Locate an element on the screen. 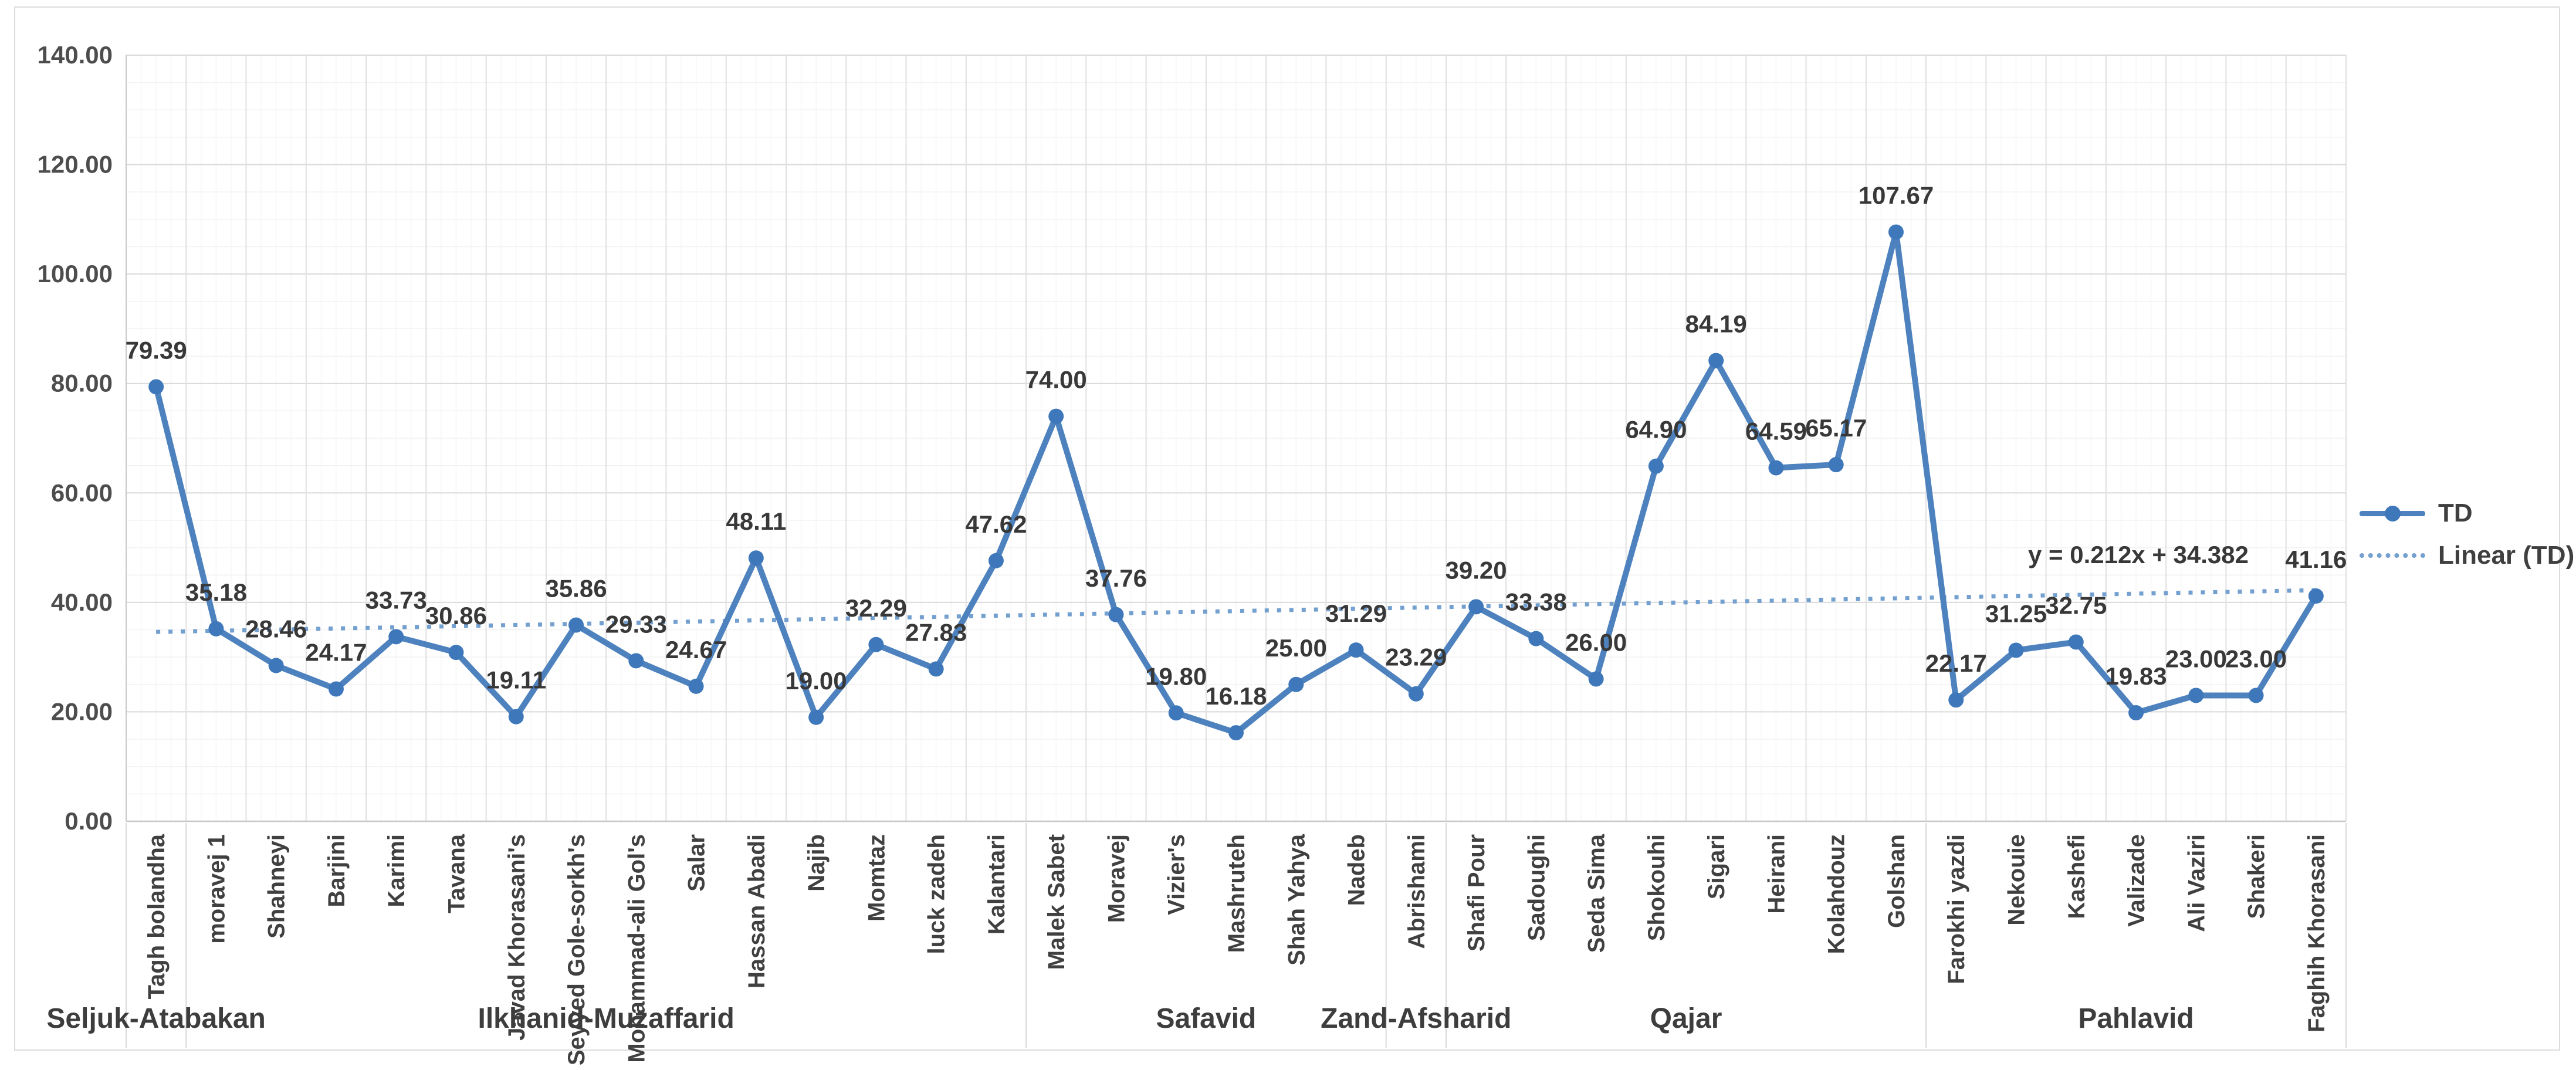 Image resolution: width=2576 pixels, height=1070 pixels. category-label: Malek Sabet is located at coordinates (1056, 902).